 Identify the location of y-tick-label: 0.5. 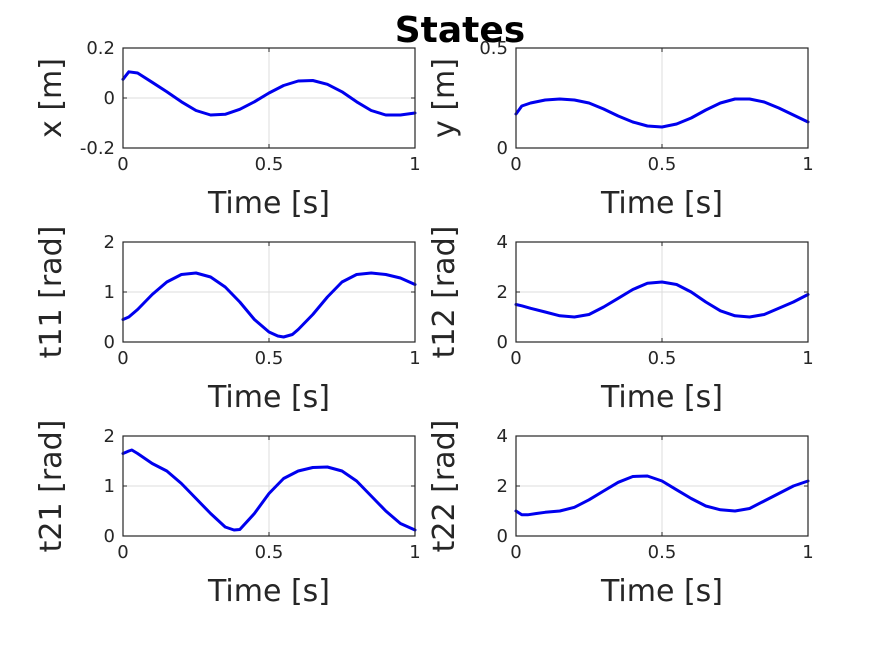
(493, 48).